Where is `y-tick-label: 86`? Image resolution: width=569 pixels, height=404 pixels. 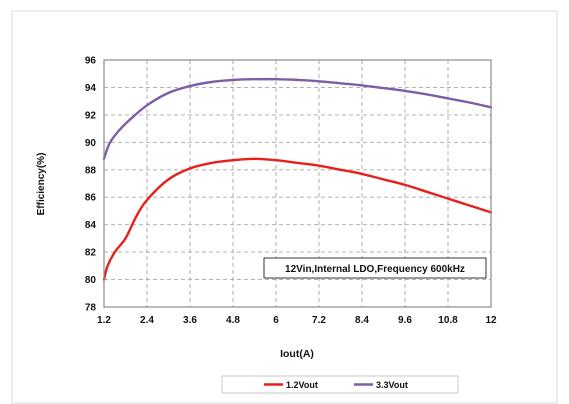 y-tick-label: 86 is located at coordinates (91, 198).